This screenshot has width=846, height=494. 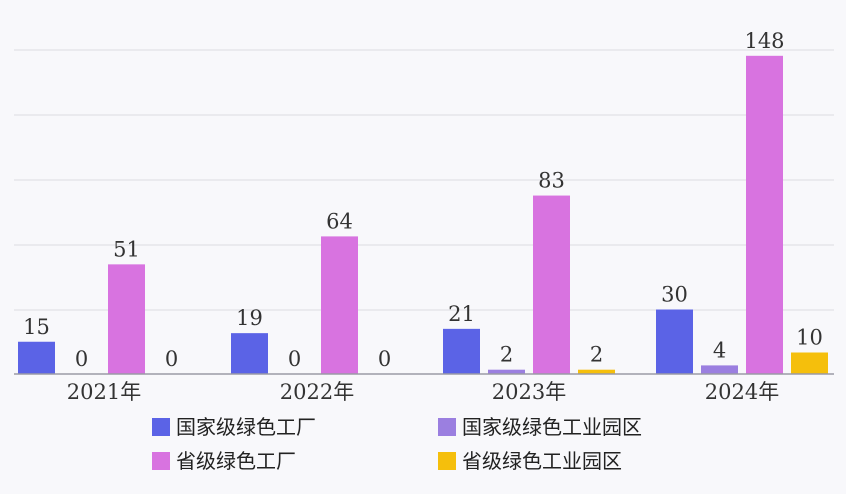 I want to click on legend-label: 省级绿色工厂, so click(x=236, y=461).